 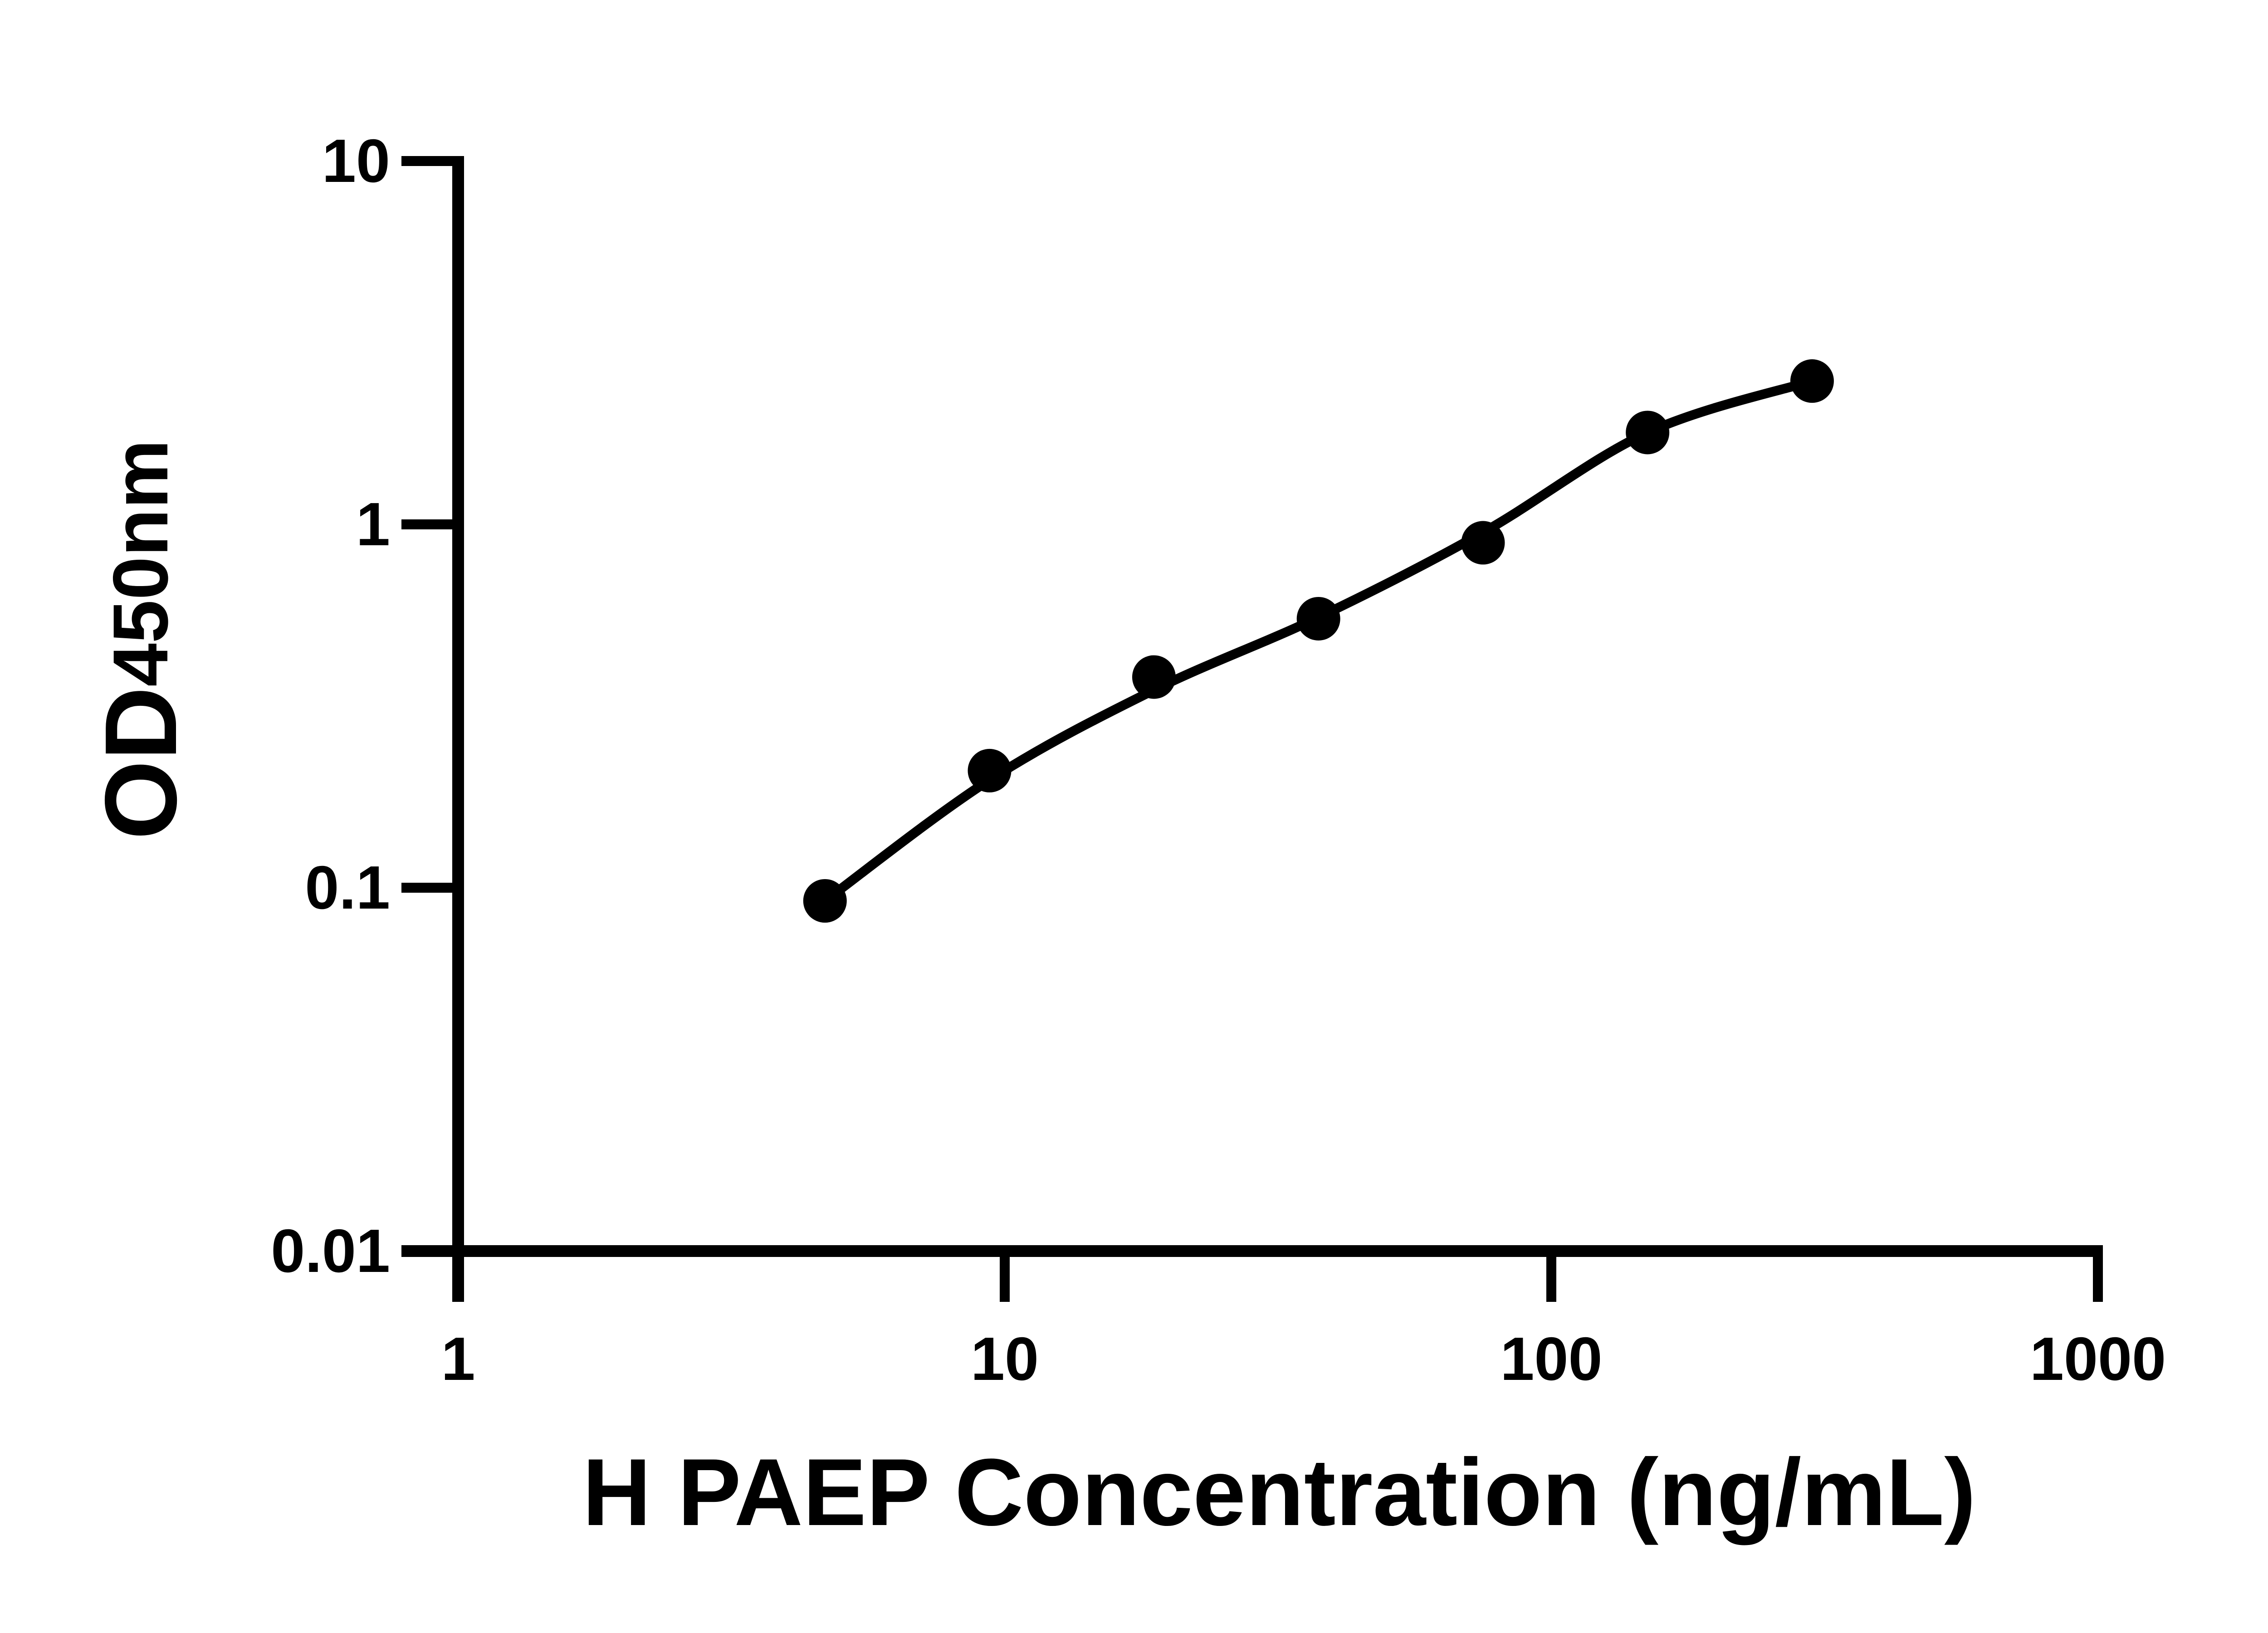 I want to click on x-tick-label-10: 10, so click(x=1004, y=1359).